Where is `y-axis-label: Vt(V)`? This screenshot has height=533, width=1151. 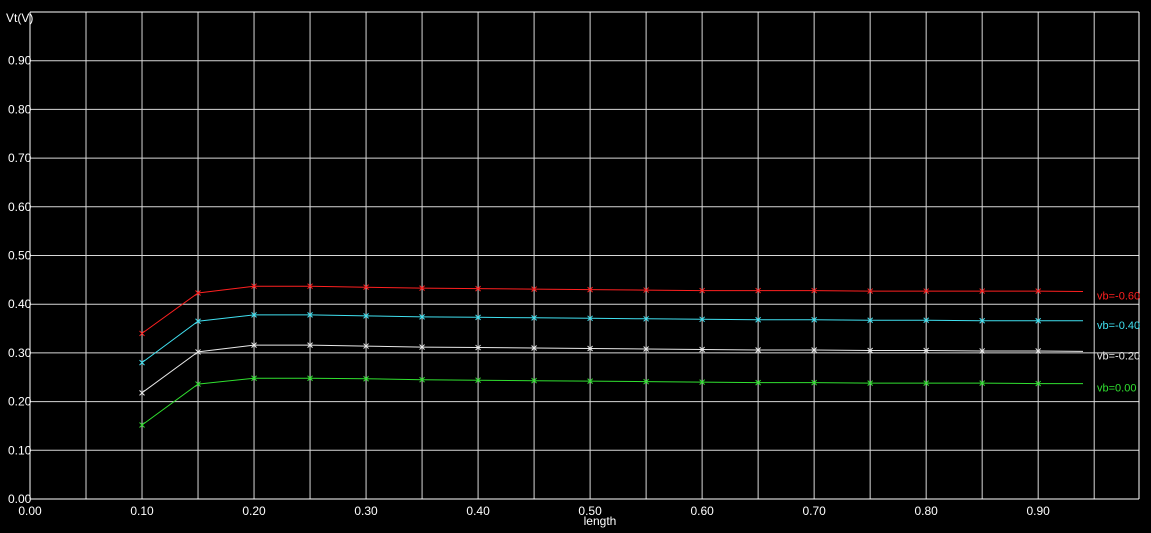 y-axis-label: Vt(V) is located at coordinates (19, 18).